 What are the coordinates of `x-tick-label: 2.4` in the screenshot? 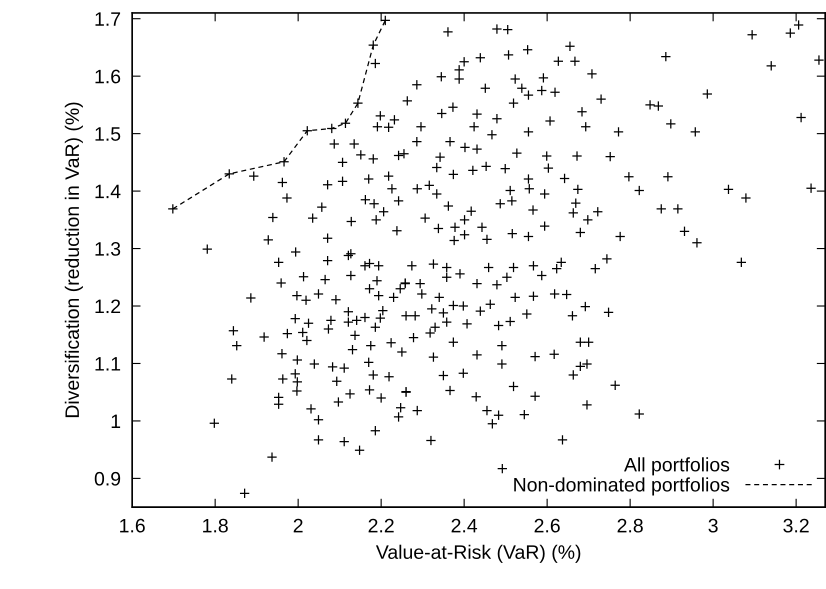 It's located at (465, 525).